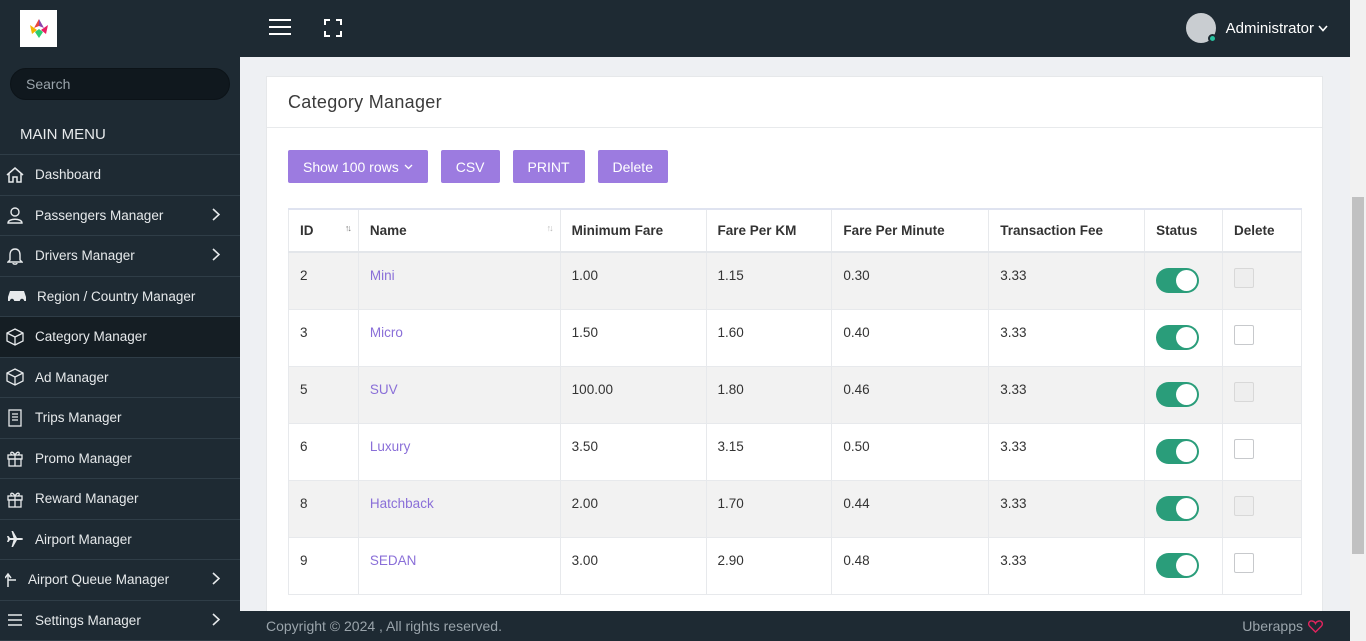 This screenshot has height=641, width=1366. I want to click on hamburger-icon, so click(280, 27).